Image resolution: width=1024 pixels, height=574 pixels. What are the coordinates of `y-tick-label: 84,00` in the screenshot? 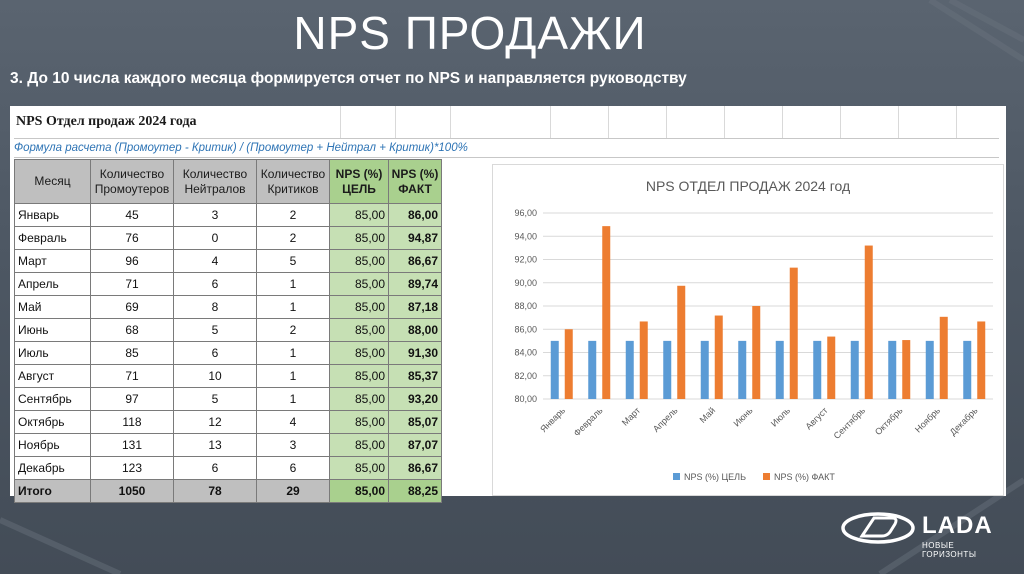 It's located at (525, 353).